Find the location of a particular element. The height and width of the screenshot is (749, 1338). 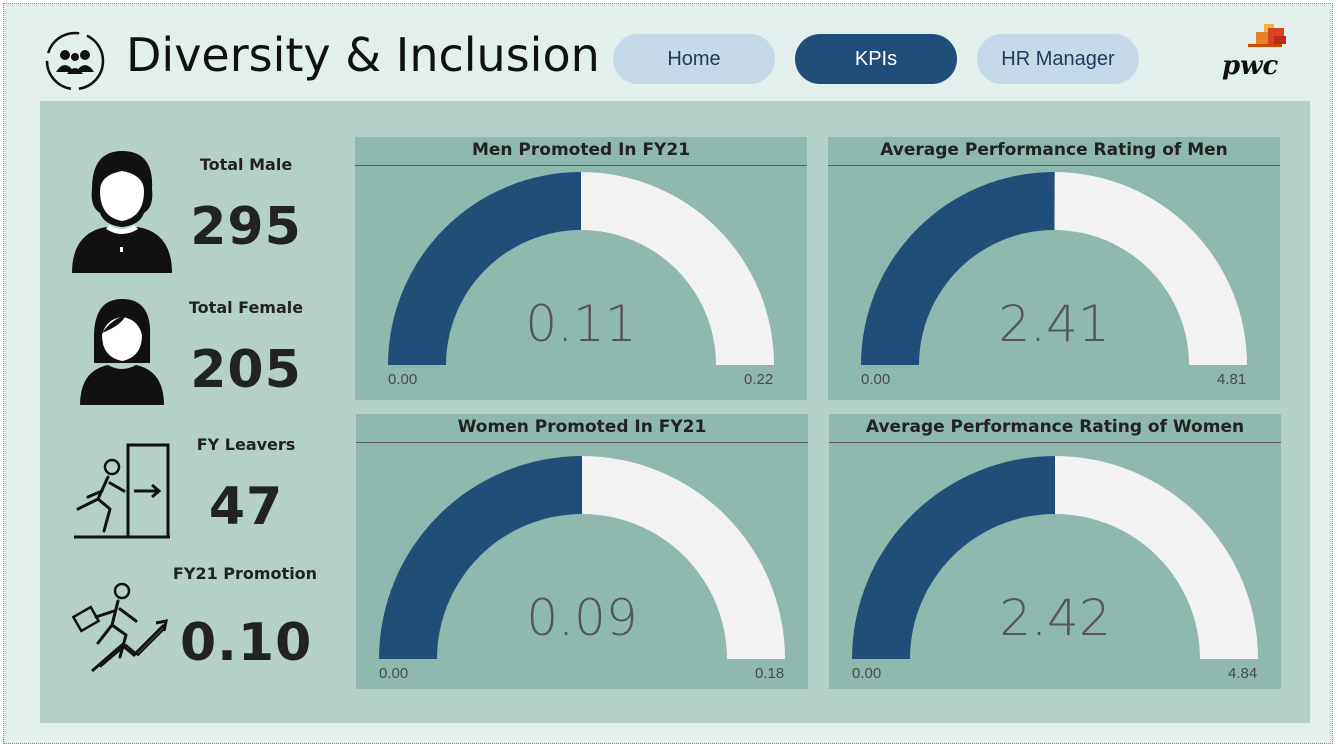

gauge-women-rating-title: Average Performance Rating of Women is located at coordinates (1055, 428).